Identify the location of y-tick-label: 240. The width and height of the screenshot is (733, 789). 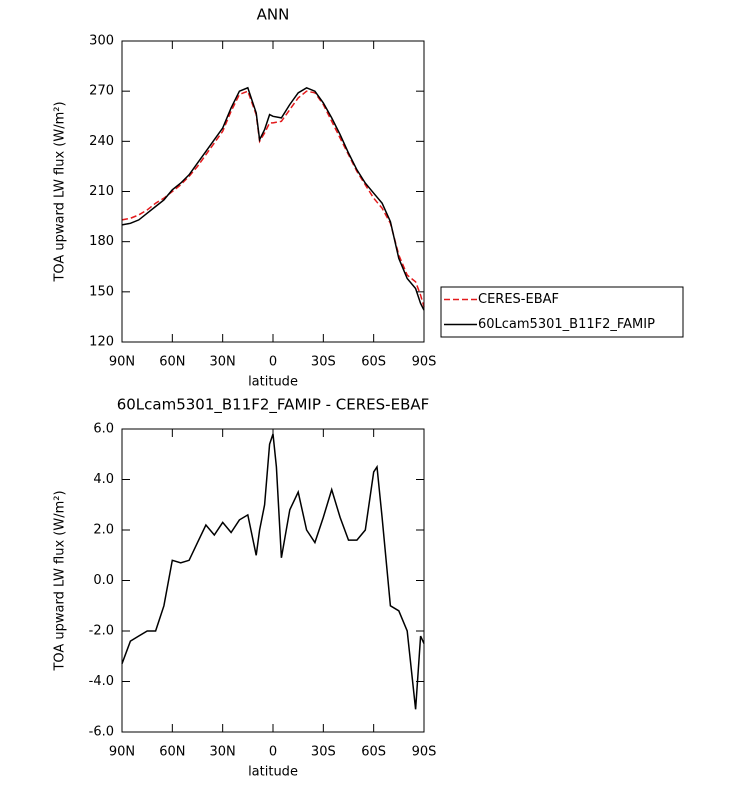
(101, 141).